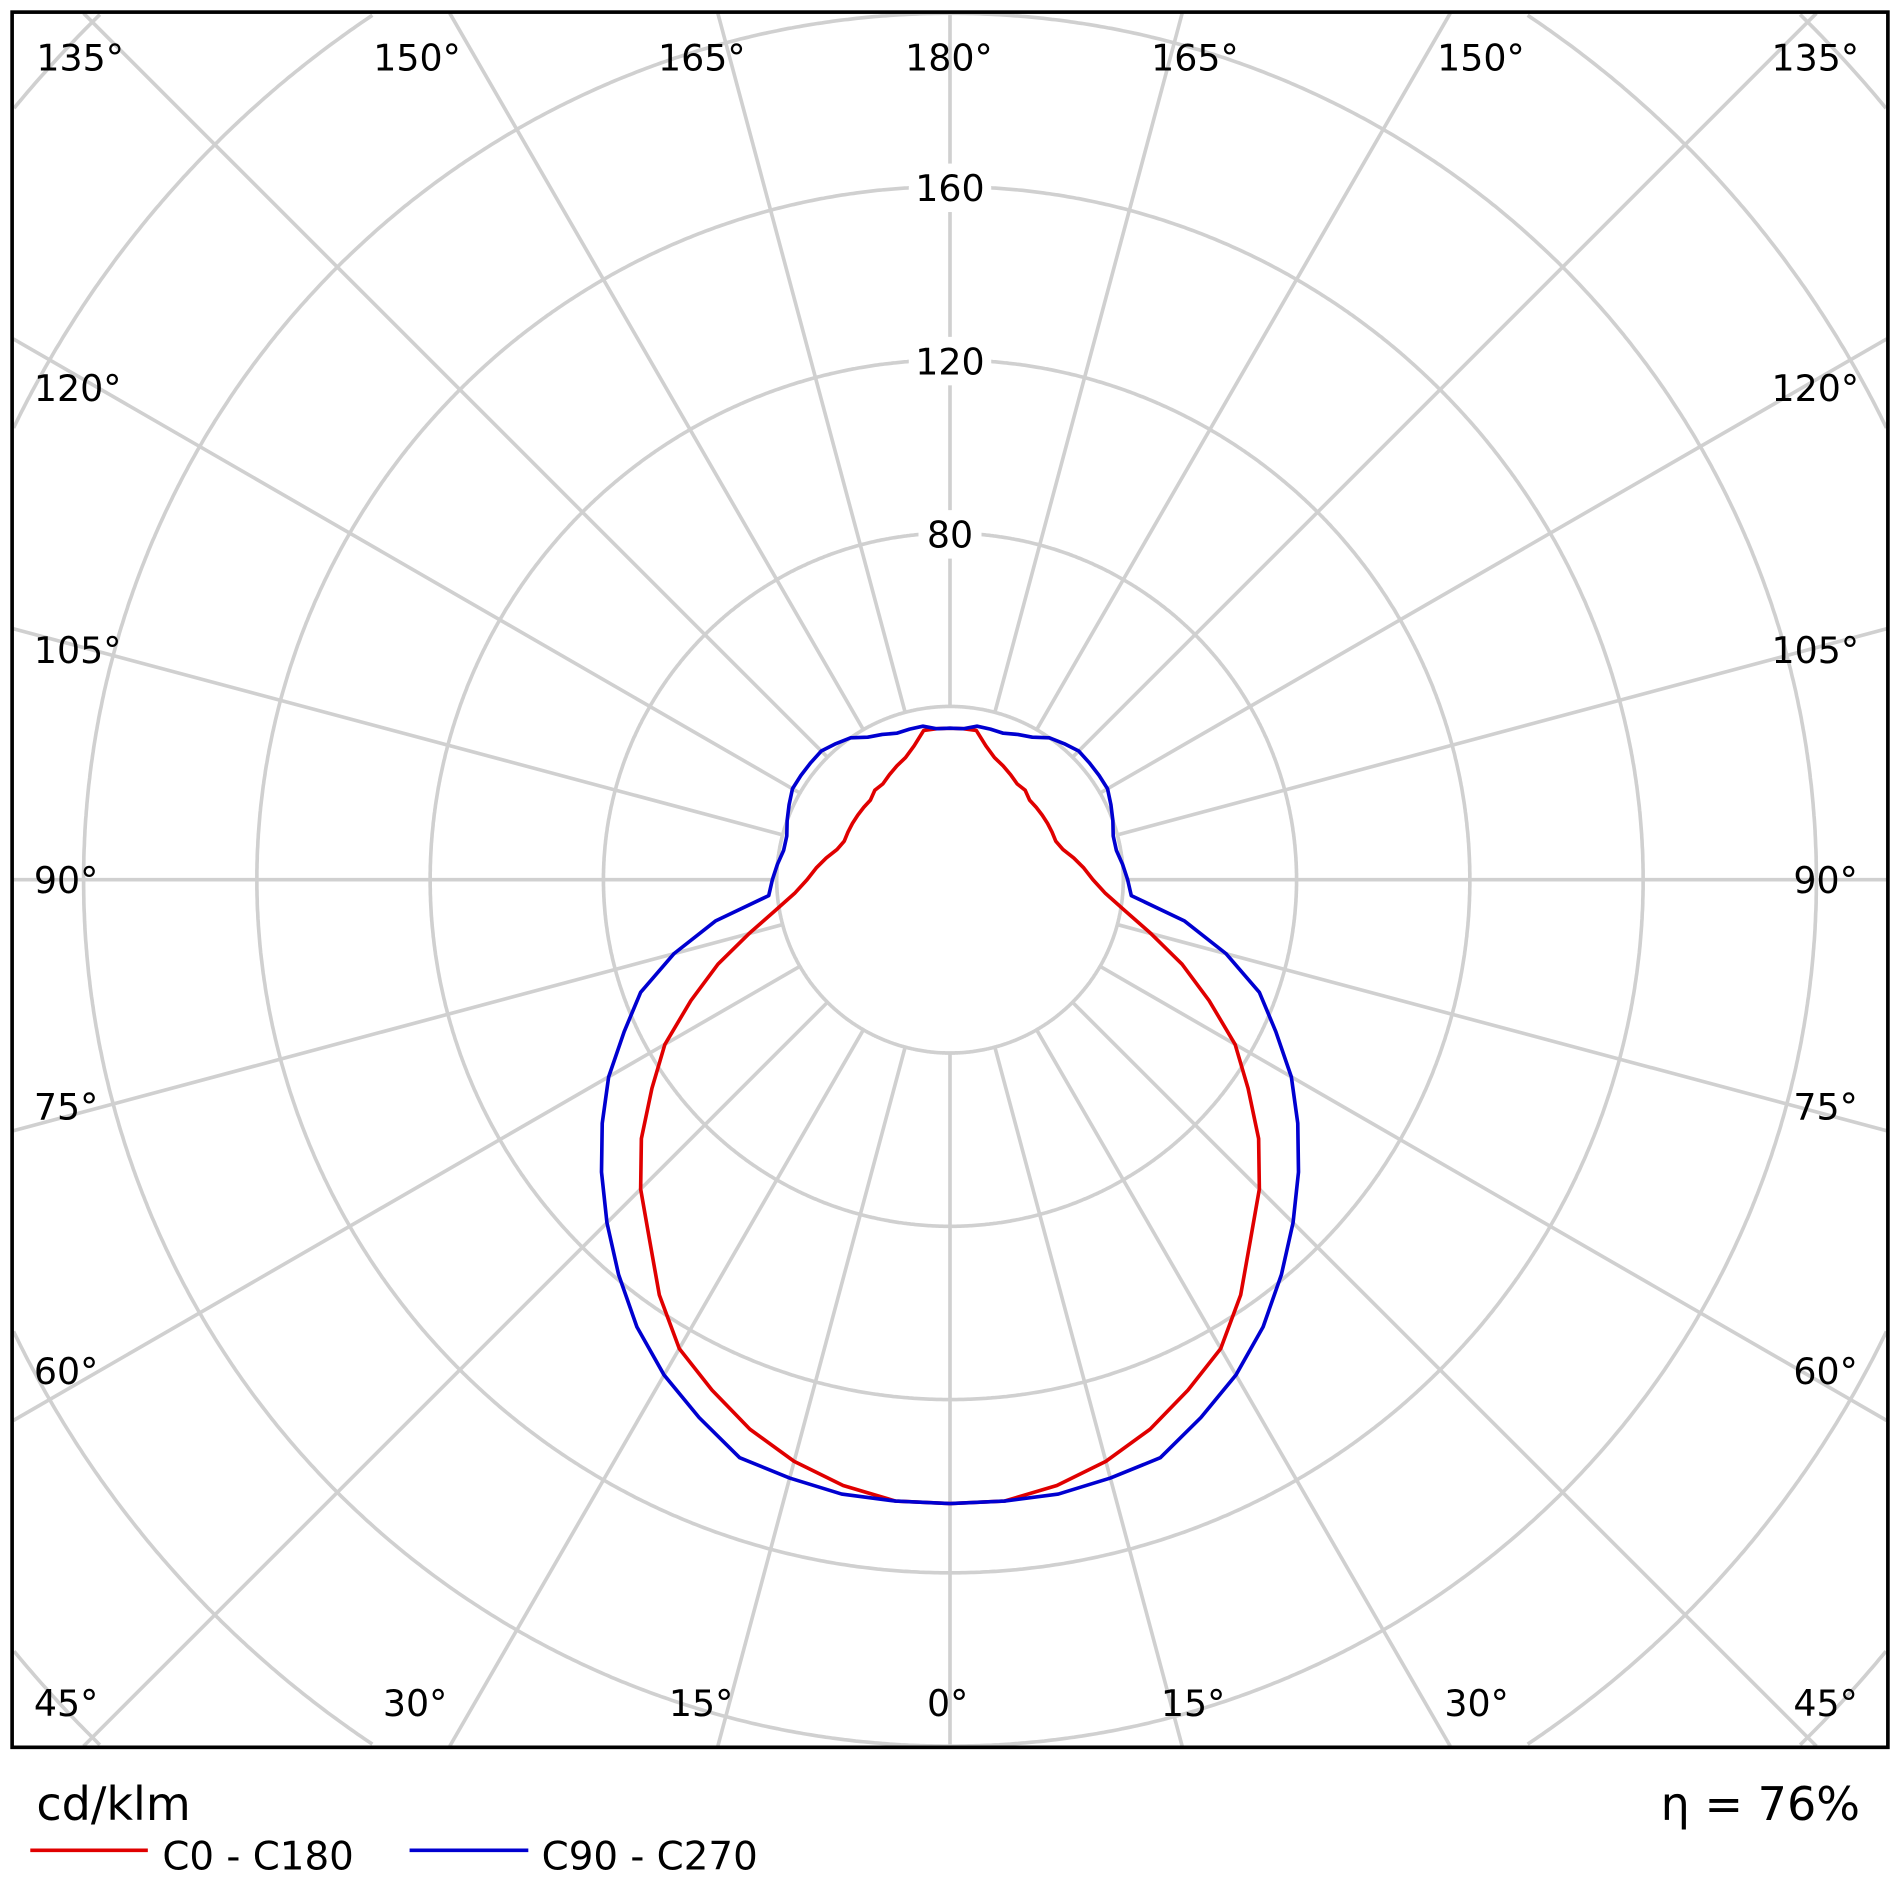 The image size is (1900, 1900). Describe the element at coordinates (113, 1804) in the screenshot. I see `unit-label: cd/klm` at that location.